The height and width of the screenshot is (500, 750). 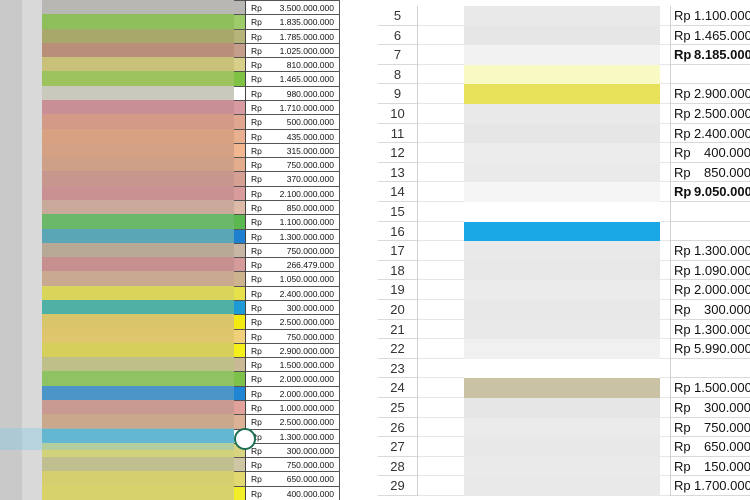 What do you see at coordinates (170, 135) in the screenshot?
I see `left-table-row: Rp 435.000.000` at bounding box center [170, 135].